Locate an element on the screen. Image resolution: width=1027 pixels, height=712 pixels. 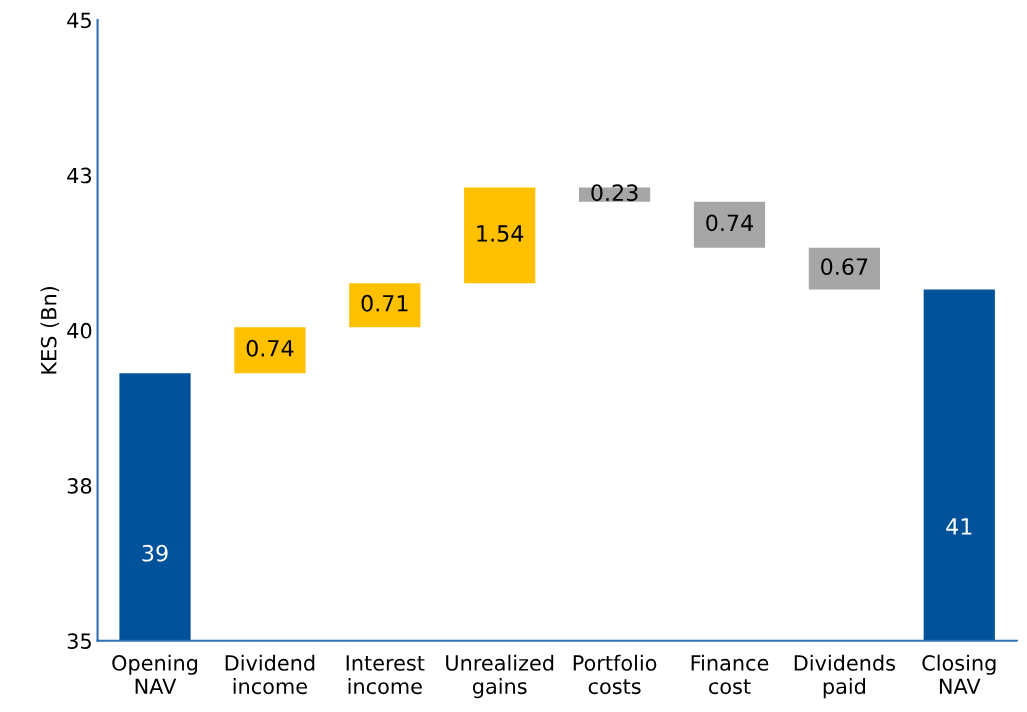
x-tick-label: Opening NAV is located at coordinates (155, 674).